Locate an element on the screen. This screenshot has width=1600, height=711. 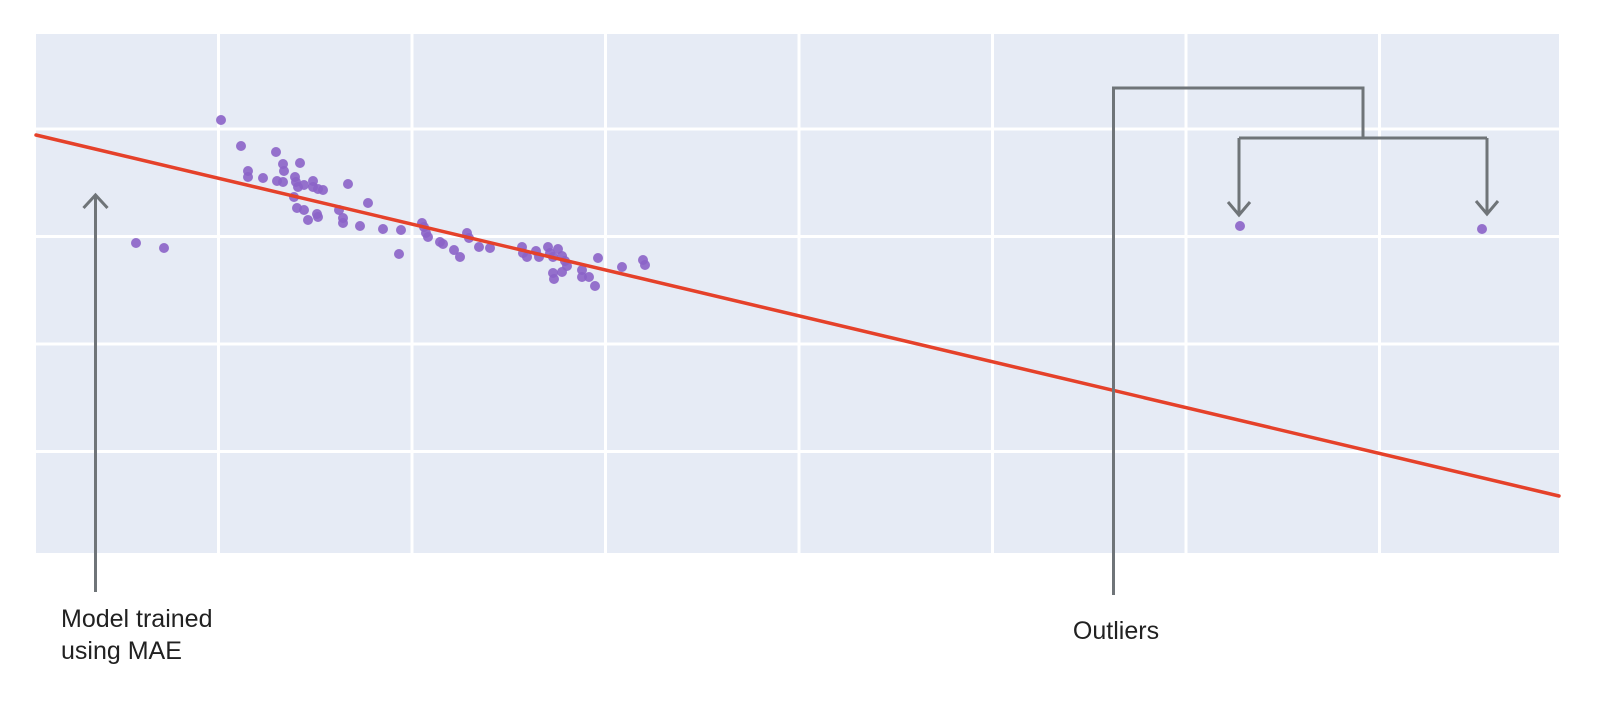
scatter-points is located at coordinates (390, 203).